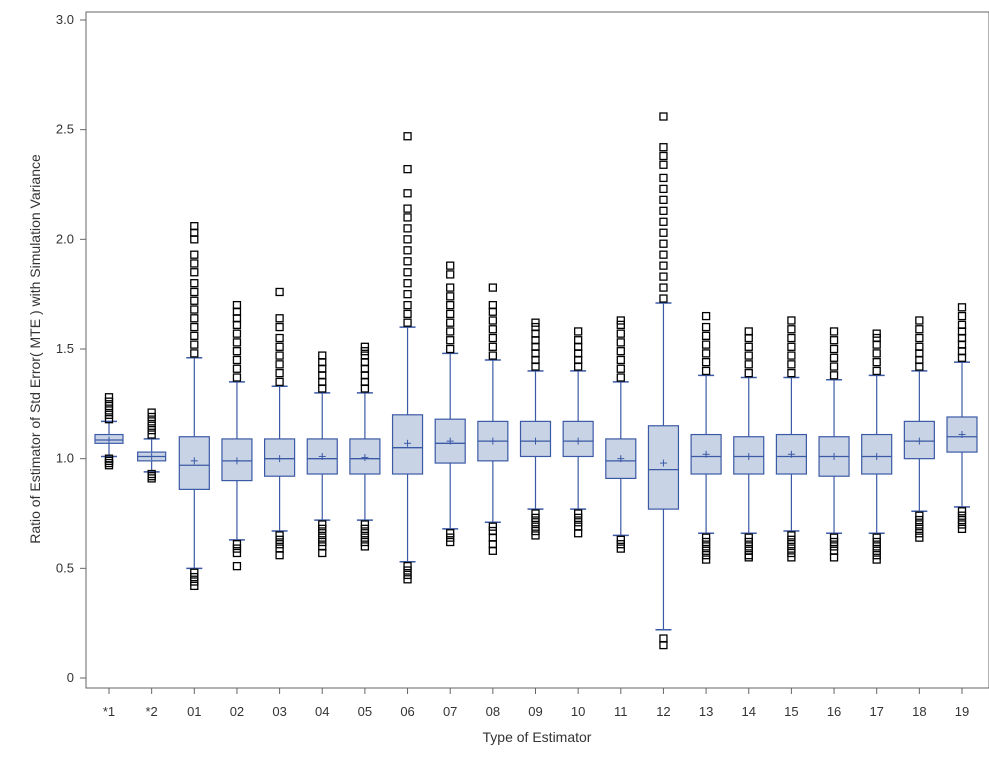  Describe the element at coordinates (65, 348) in the screenshot. I see `y-tick-label: 1.5` at that location.